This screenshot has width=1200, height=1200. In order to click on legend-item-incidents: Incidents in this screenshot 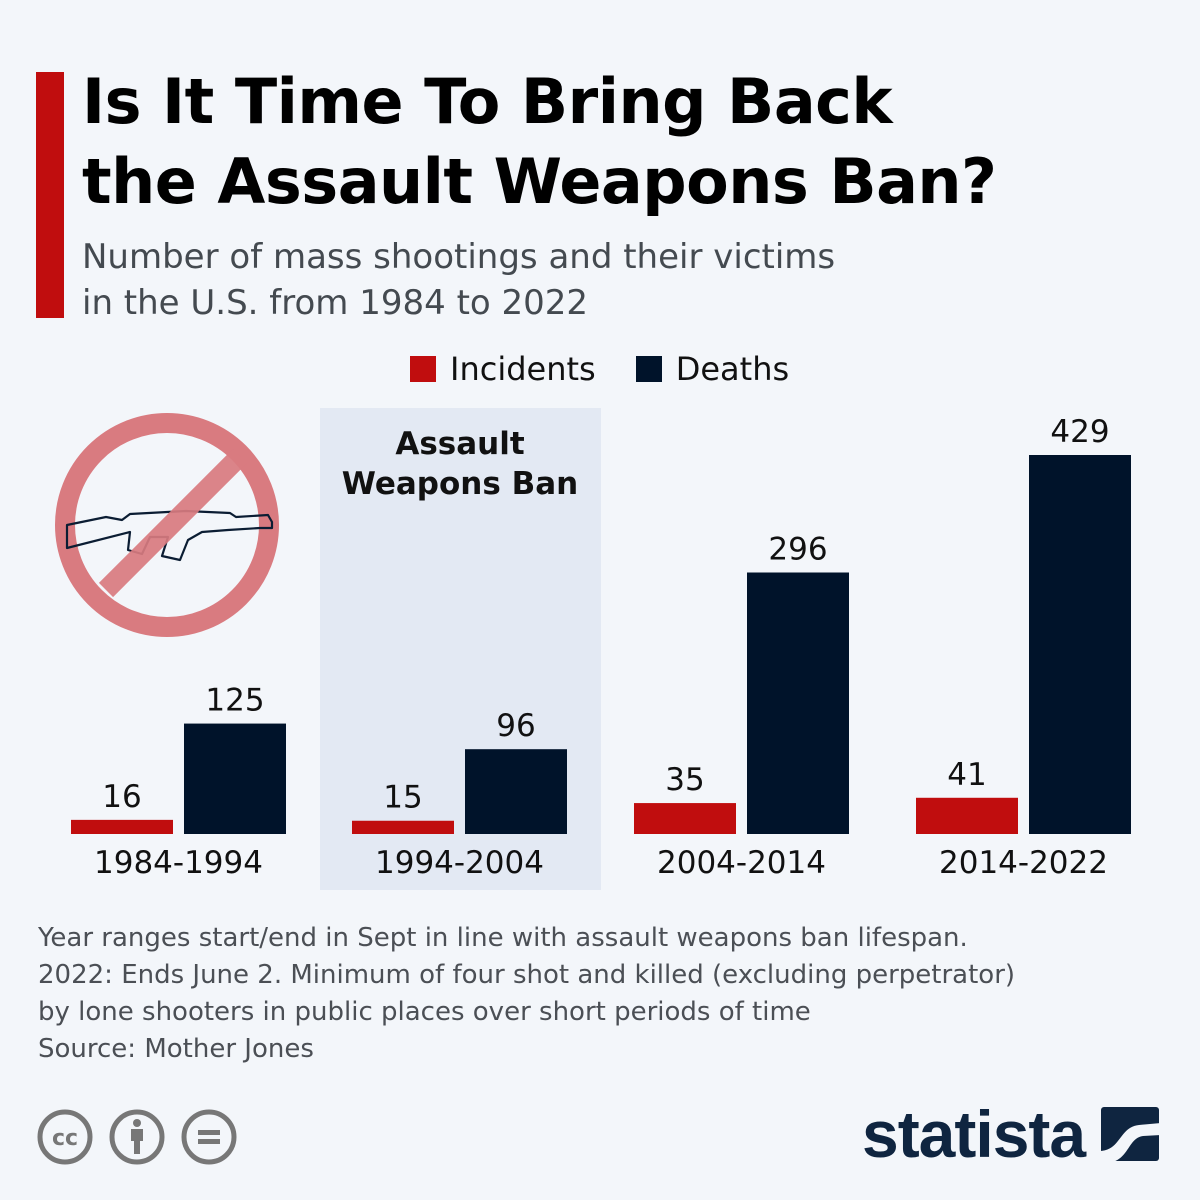, I will do `click(503, 369)`.